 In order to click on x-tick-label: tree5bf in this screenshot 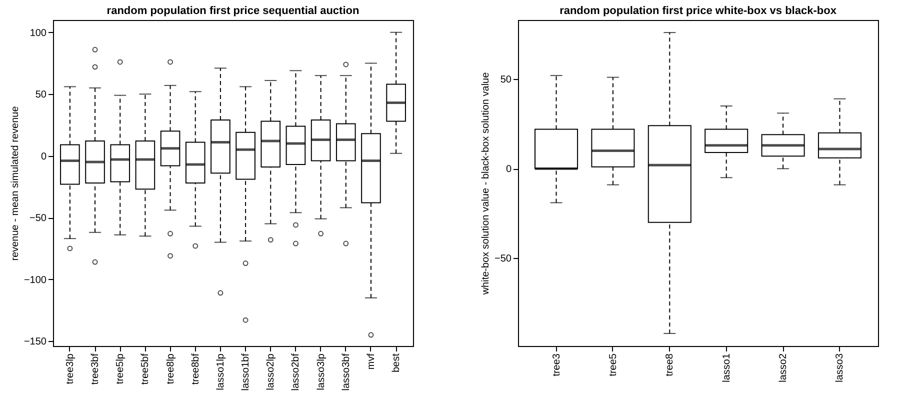, I will do `click(146, 369)`.